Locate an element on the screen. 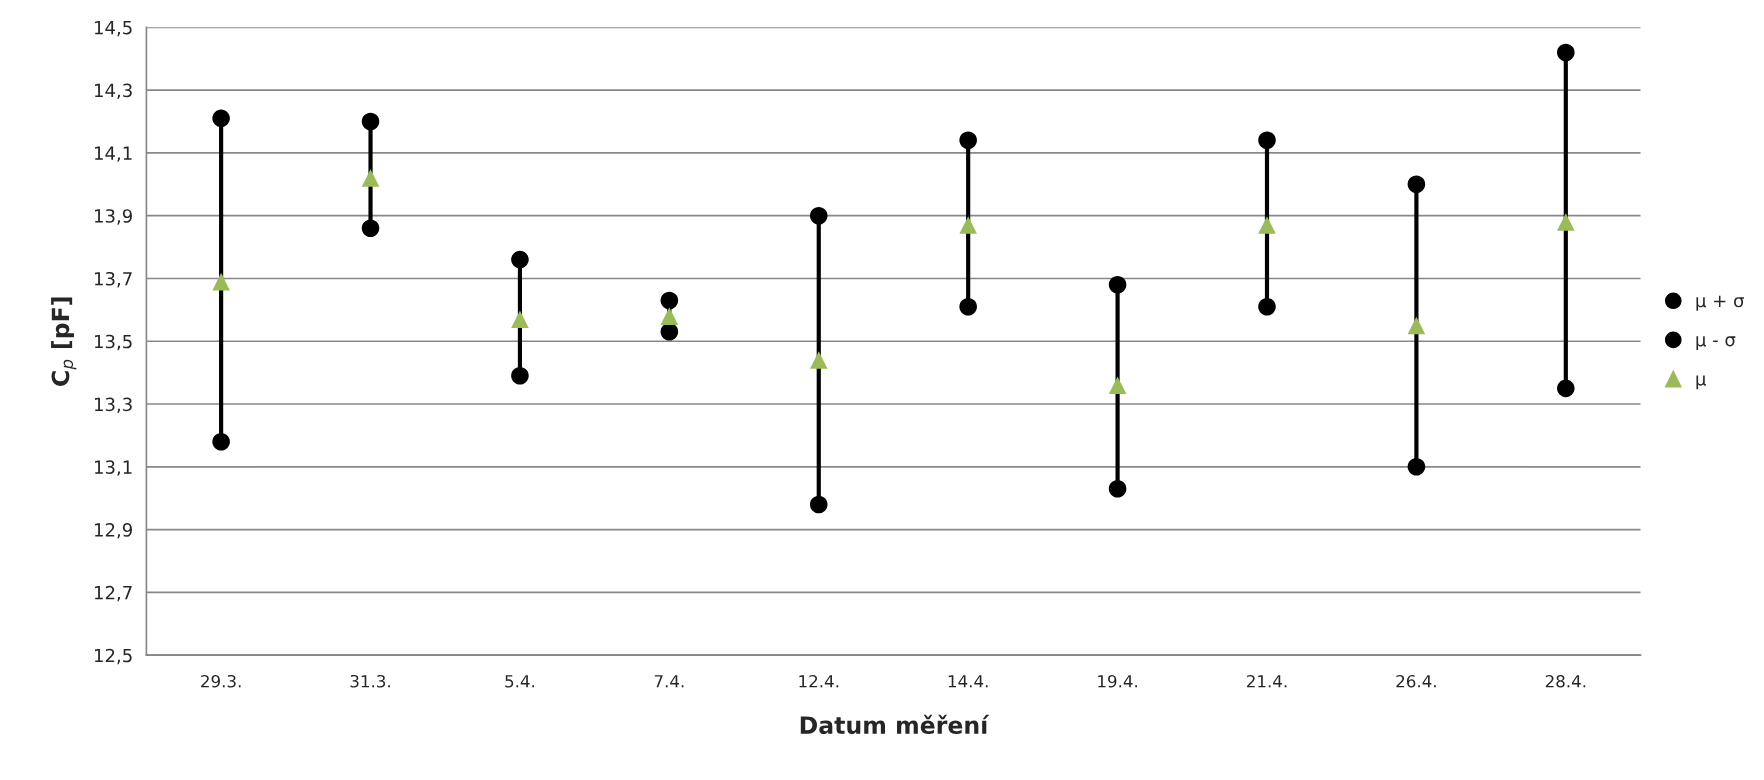  y-tick-label: 12,9 is located at coordinates (113, 531).